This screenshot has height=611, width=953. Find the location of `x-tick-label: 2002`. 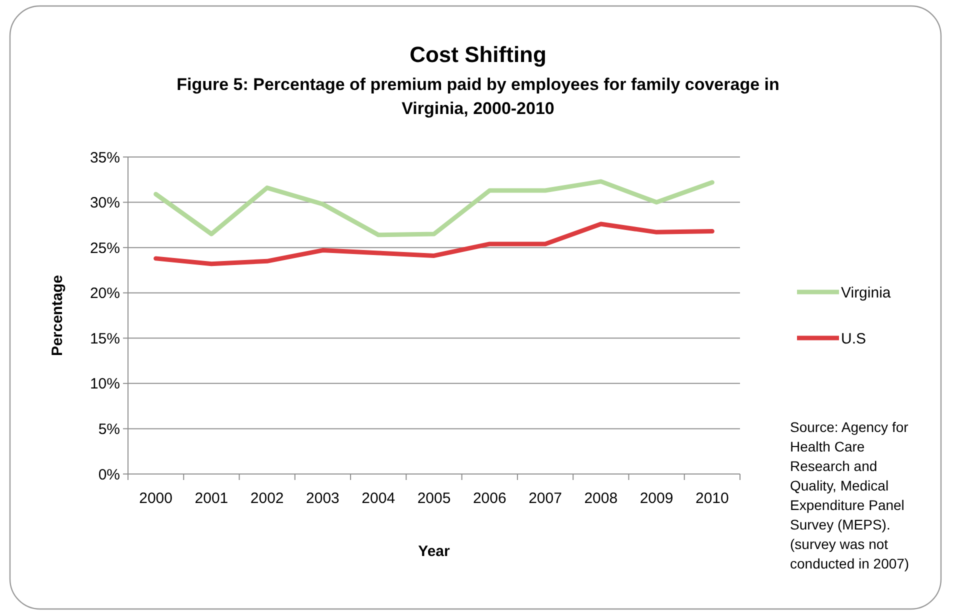

x-tick-label: 2002 is located at coordinates (267, 498).